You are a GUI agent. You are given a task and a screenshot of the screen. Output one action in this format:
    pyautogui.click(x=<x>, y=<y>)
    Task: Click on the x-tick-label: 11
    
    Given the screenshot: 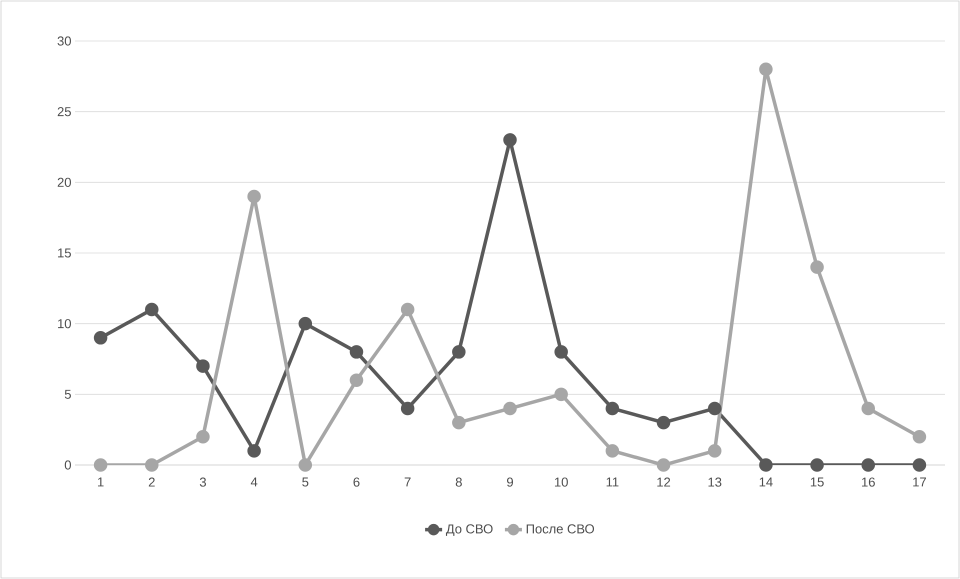 What is the action you would take?
    pyautogui.click(x=612, y=482)
    